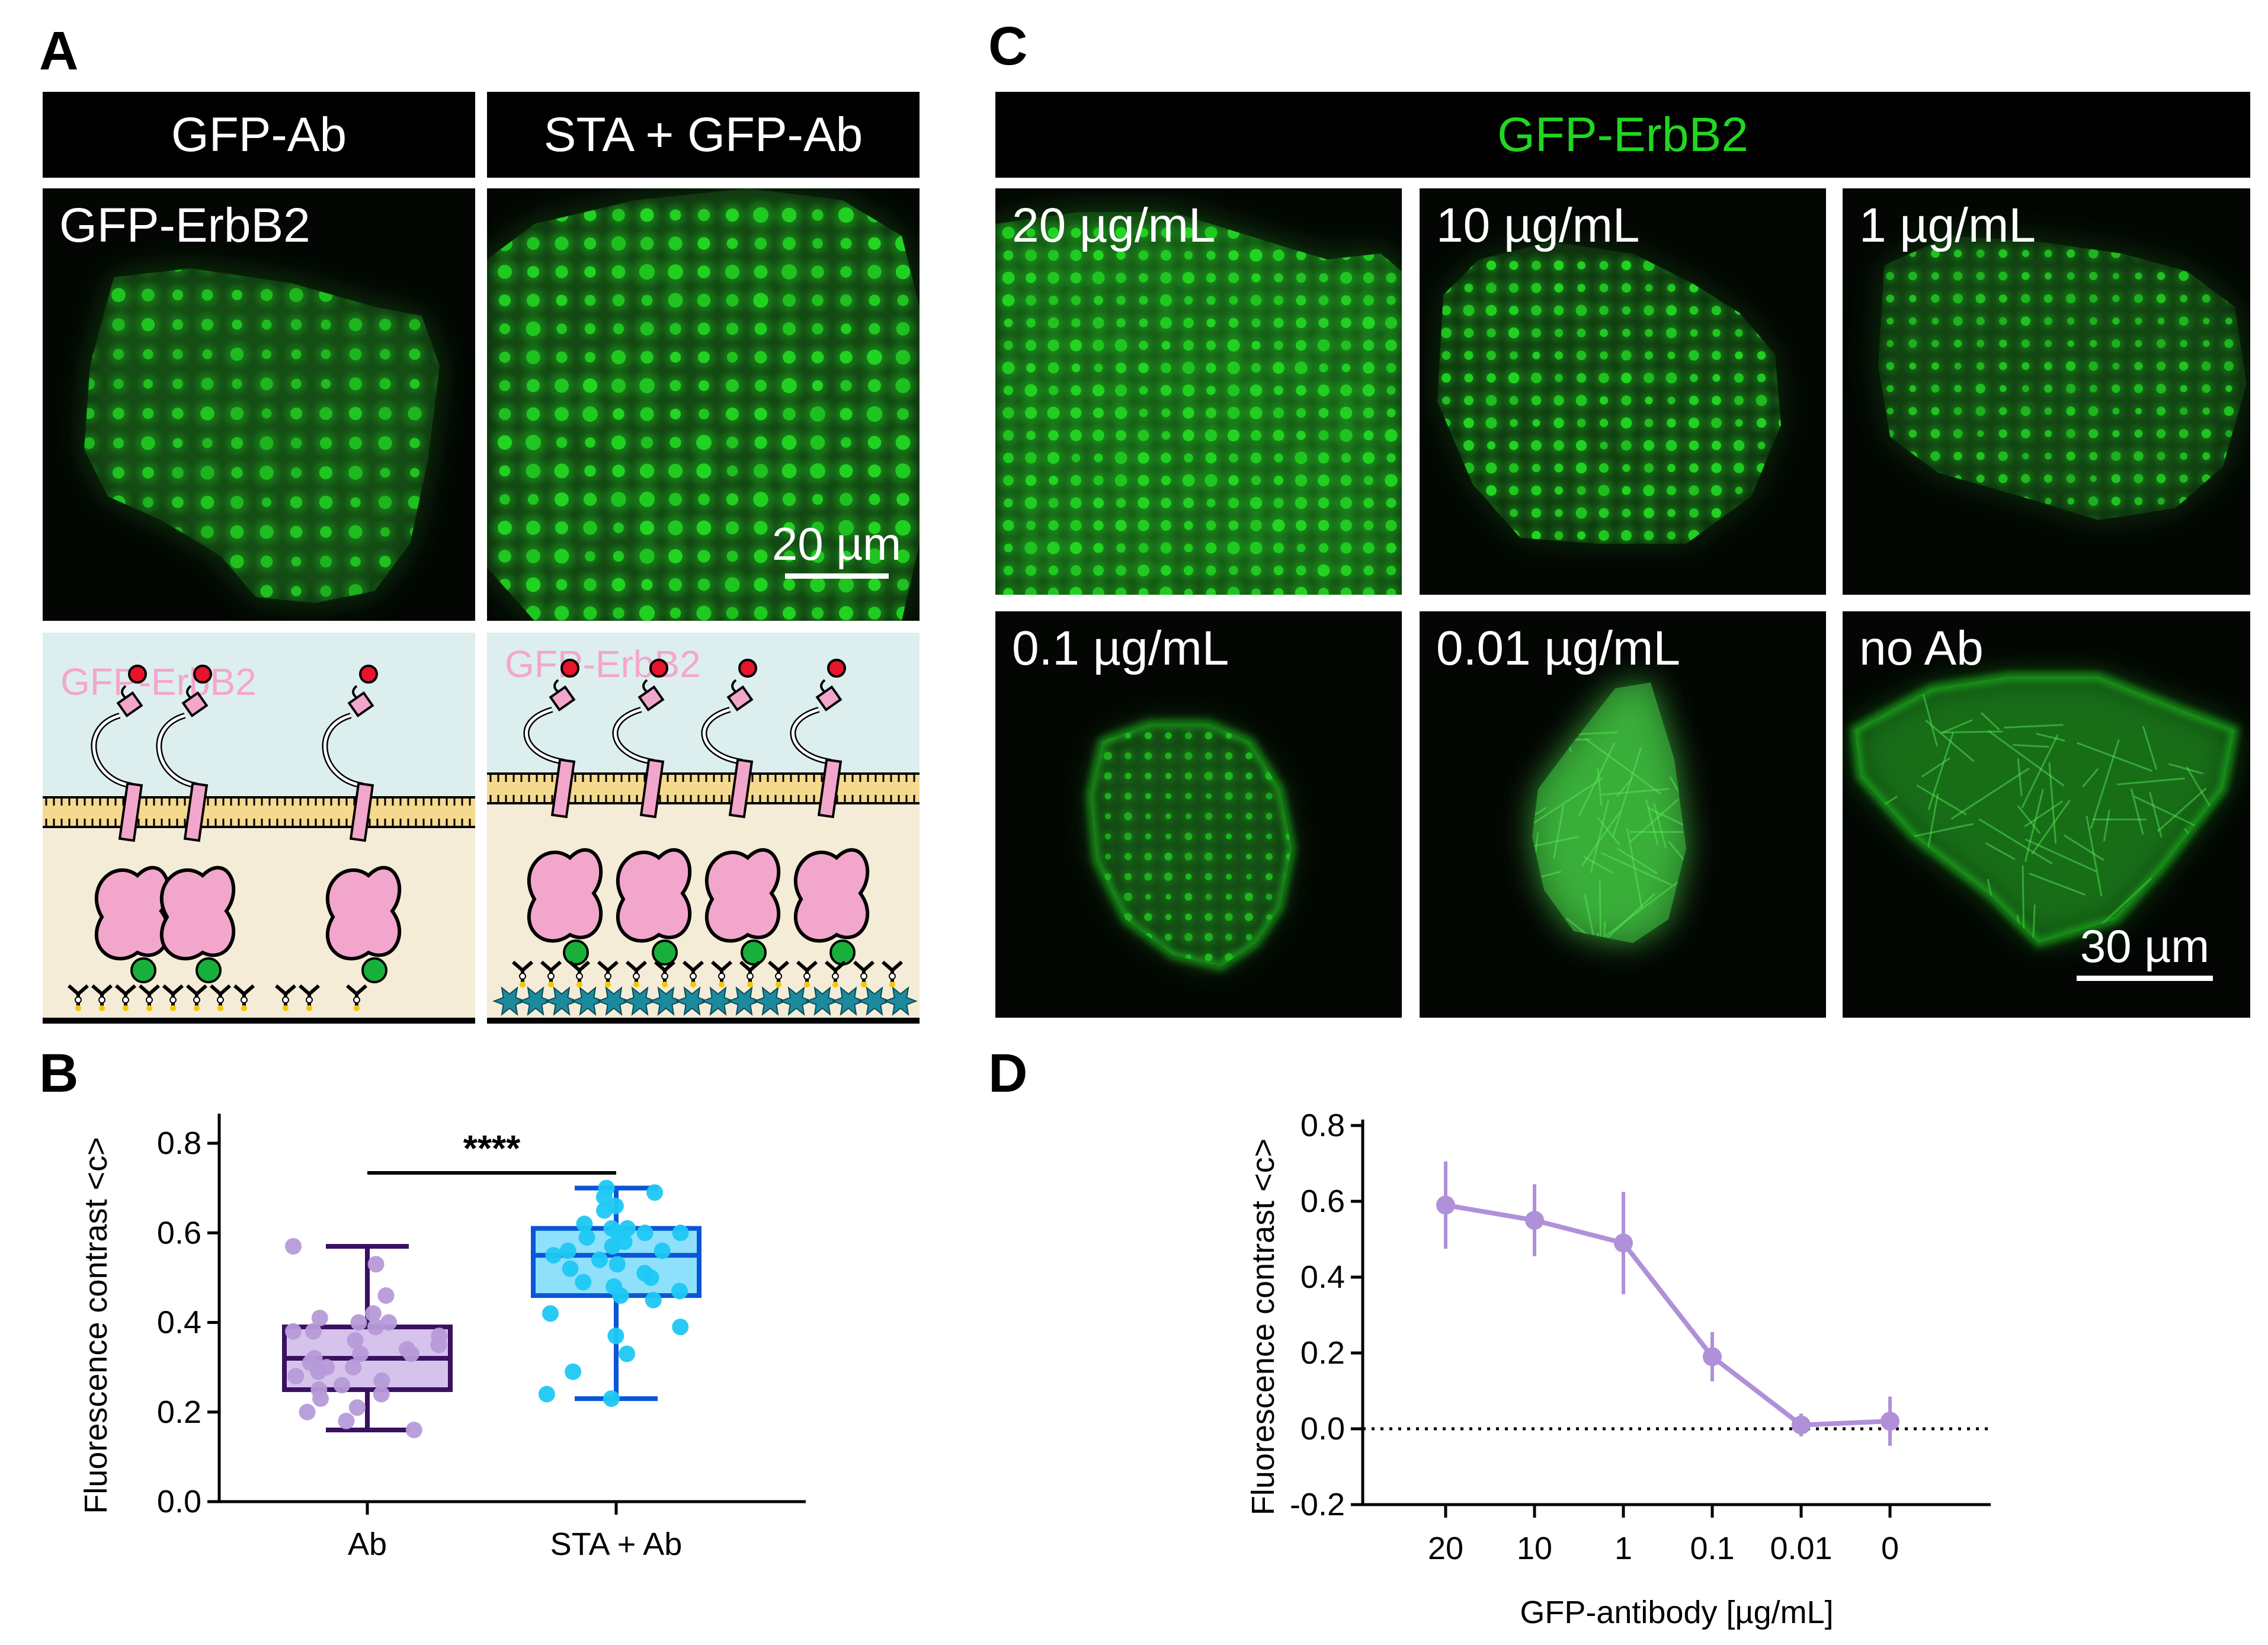 The width and height of the screenshot is (2268, 1645). I want to click on panel-letter-d: D, so click(1008, 1073).